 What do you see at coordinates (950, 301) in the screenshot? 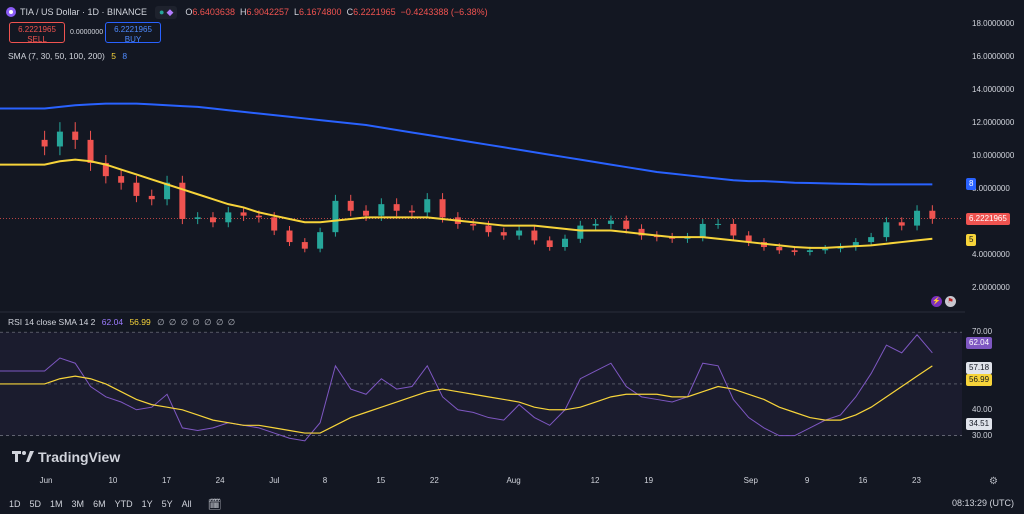
I see `flag-icon: ⚑` at bounding box center [950, 301].